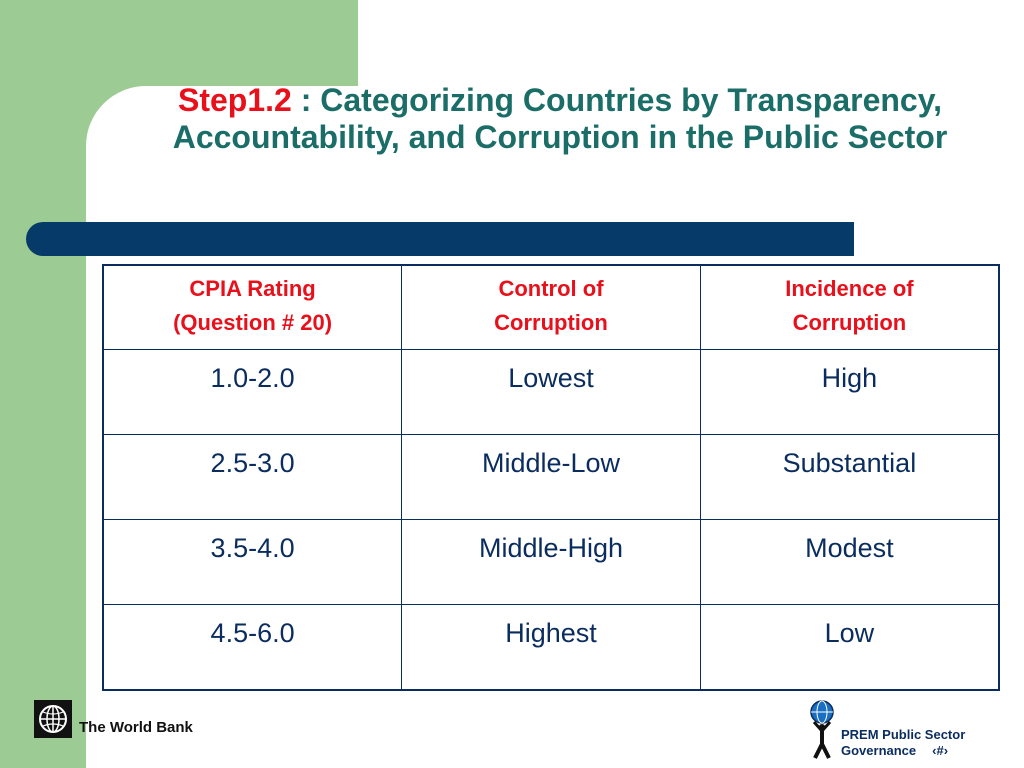  Describe the element at coordinates (252, 562) in the screenshot. I see `cell-cpia-rating: 3.5-4.0` at that location.